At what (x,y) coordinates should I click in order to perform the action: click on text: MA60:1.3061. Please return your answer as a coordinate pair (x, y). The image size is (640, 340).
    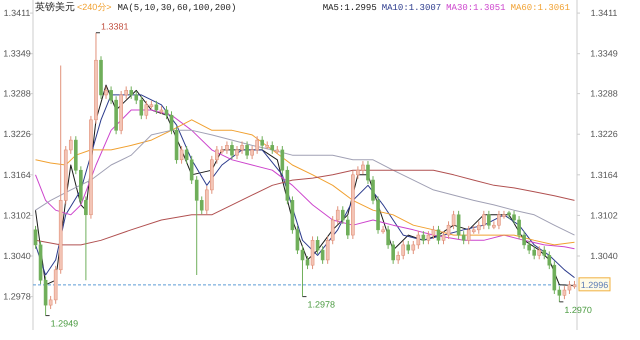
    Looking at the image, I should click on (540, 8).